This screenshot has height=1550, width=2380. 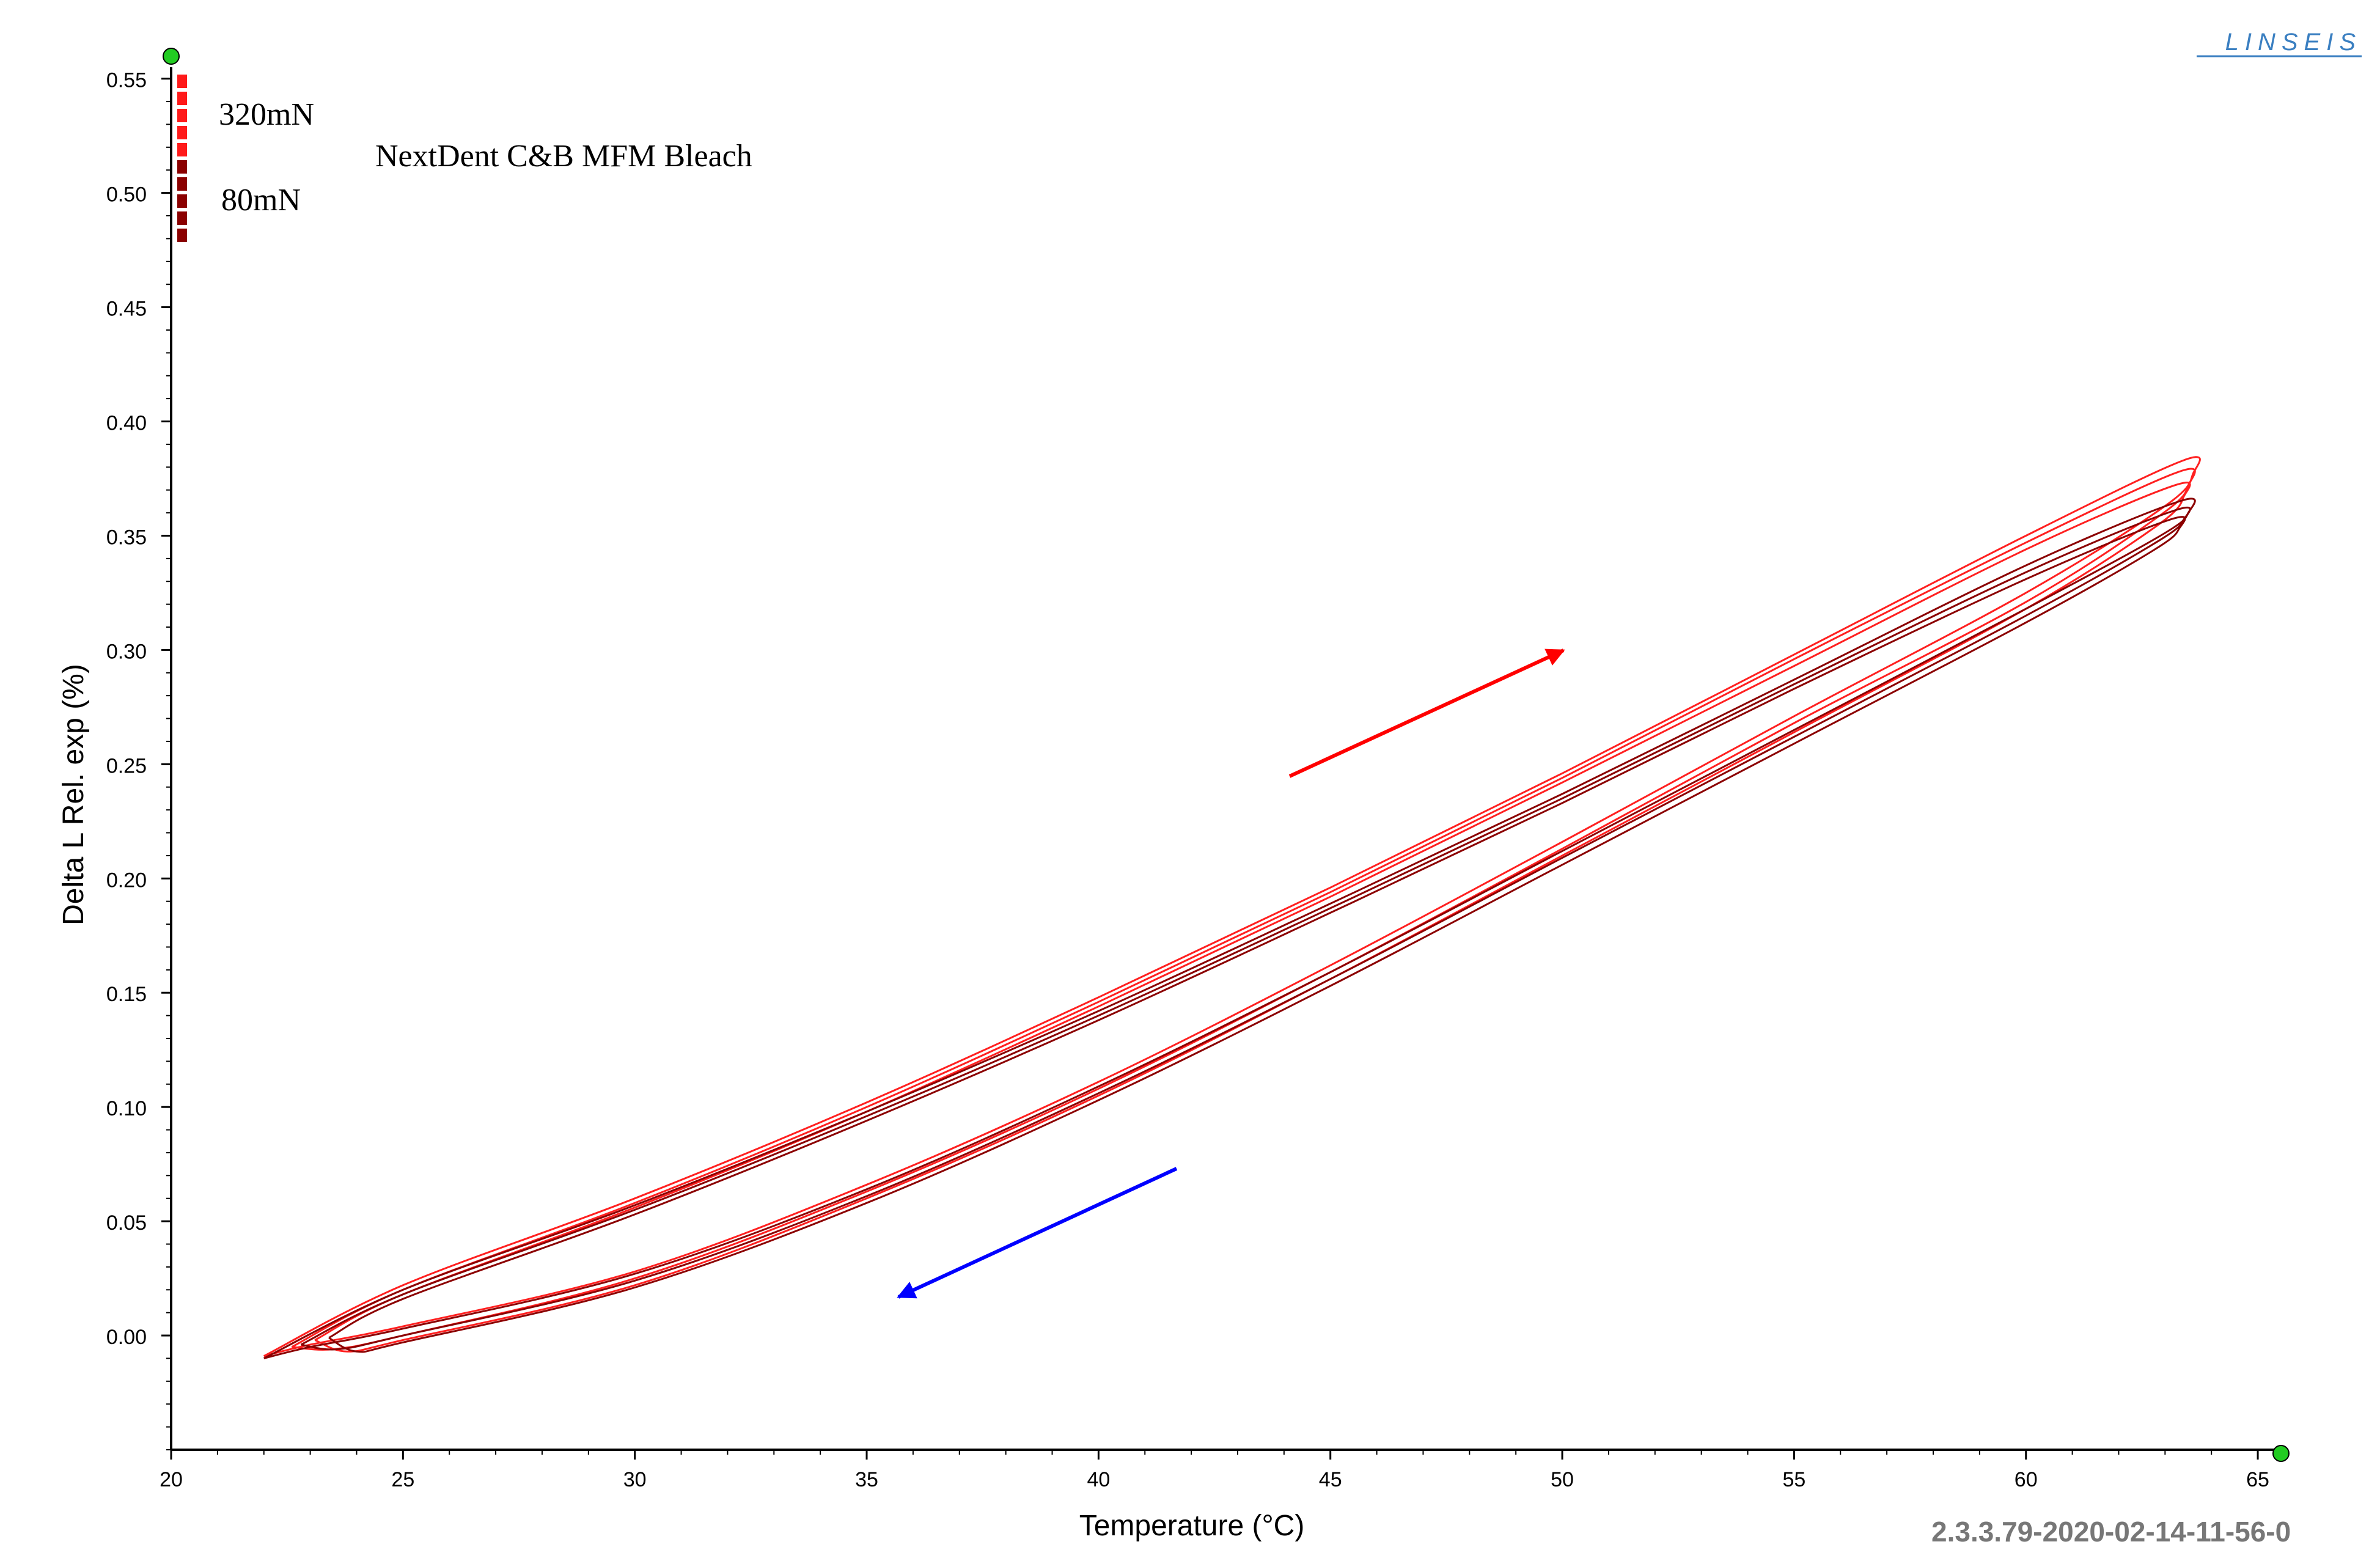 I want to click on x-tick-label: 55, so click(x=1793, y=1480).